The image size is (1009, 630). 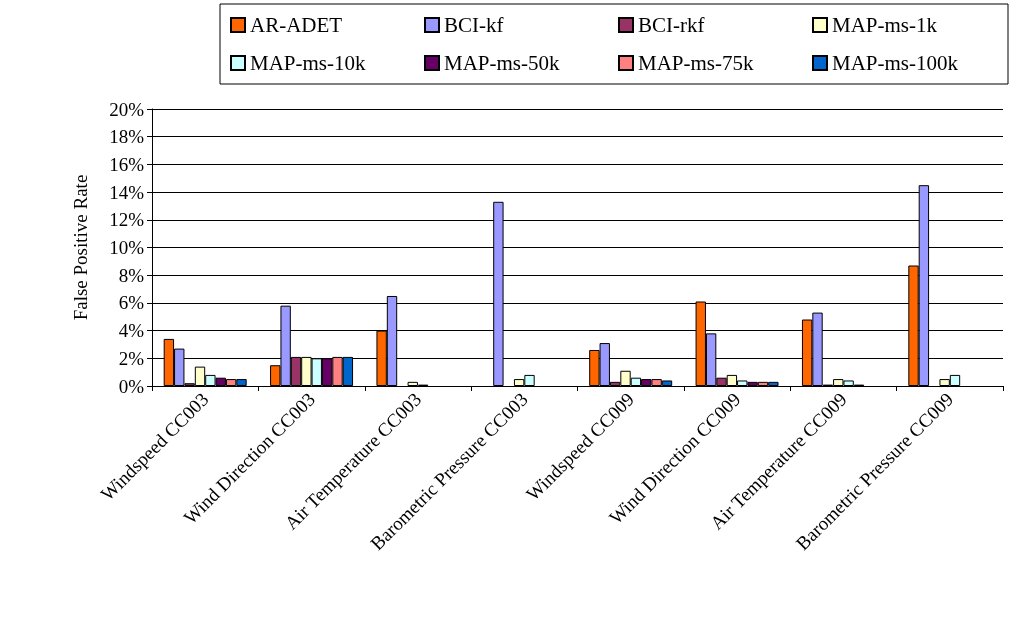 What do you see at coordinates (671, 25) in the screenshot?
I see `legend-label: BCI-rkf` at bounding box center [671, 25].